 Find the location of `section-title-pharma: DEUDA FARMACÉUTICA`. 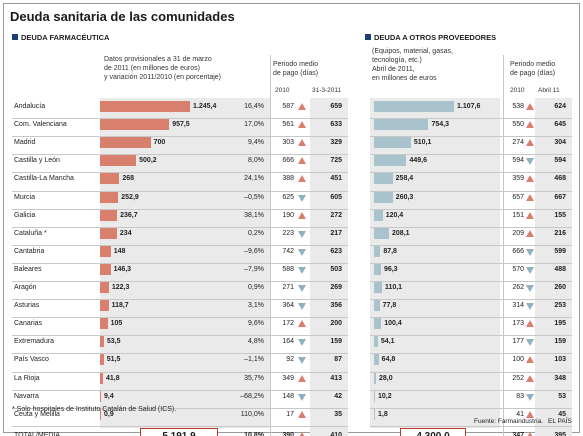

section-title-pharma: DEUDA FARMACÉUTICA is located at coordinates (60, 37).